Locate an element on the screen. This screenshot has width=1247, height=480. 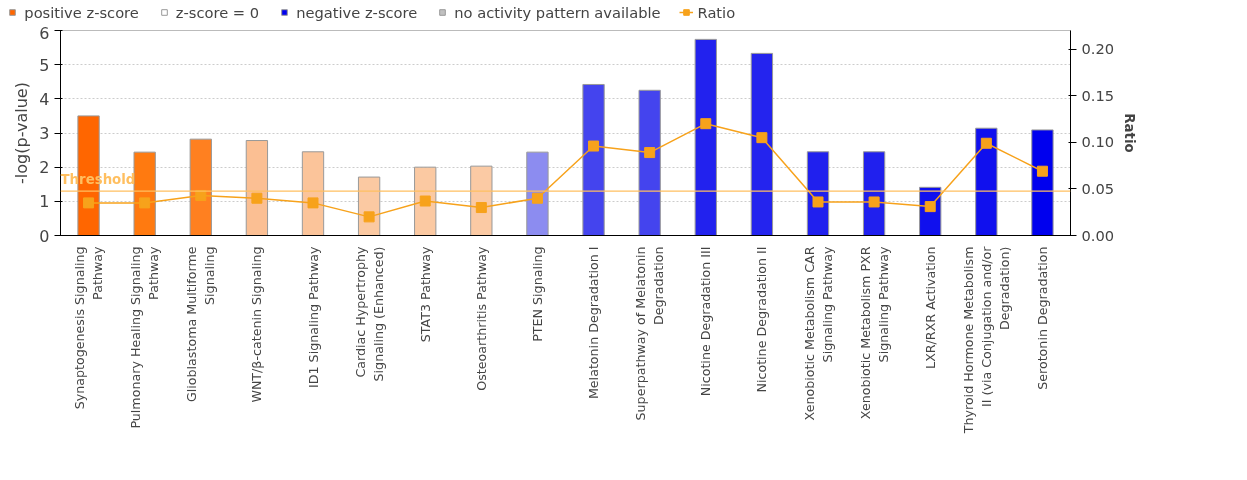
x-tick-label: Synaptogenesis Signaling Pathway is located at coordinates (89, 327).